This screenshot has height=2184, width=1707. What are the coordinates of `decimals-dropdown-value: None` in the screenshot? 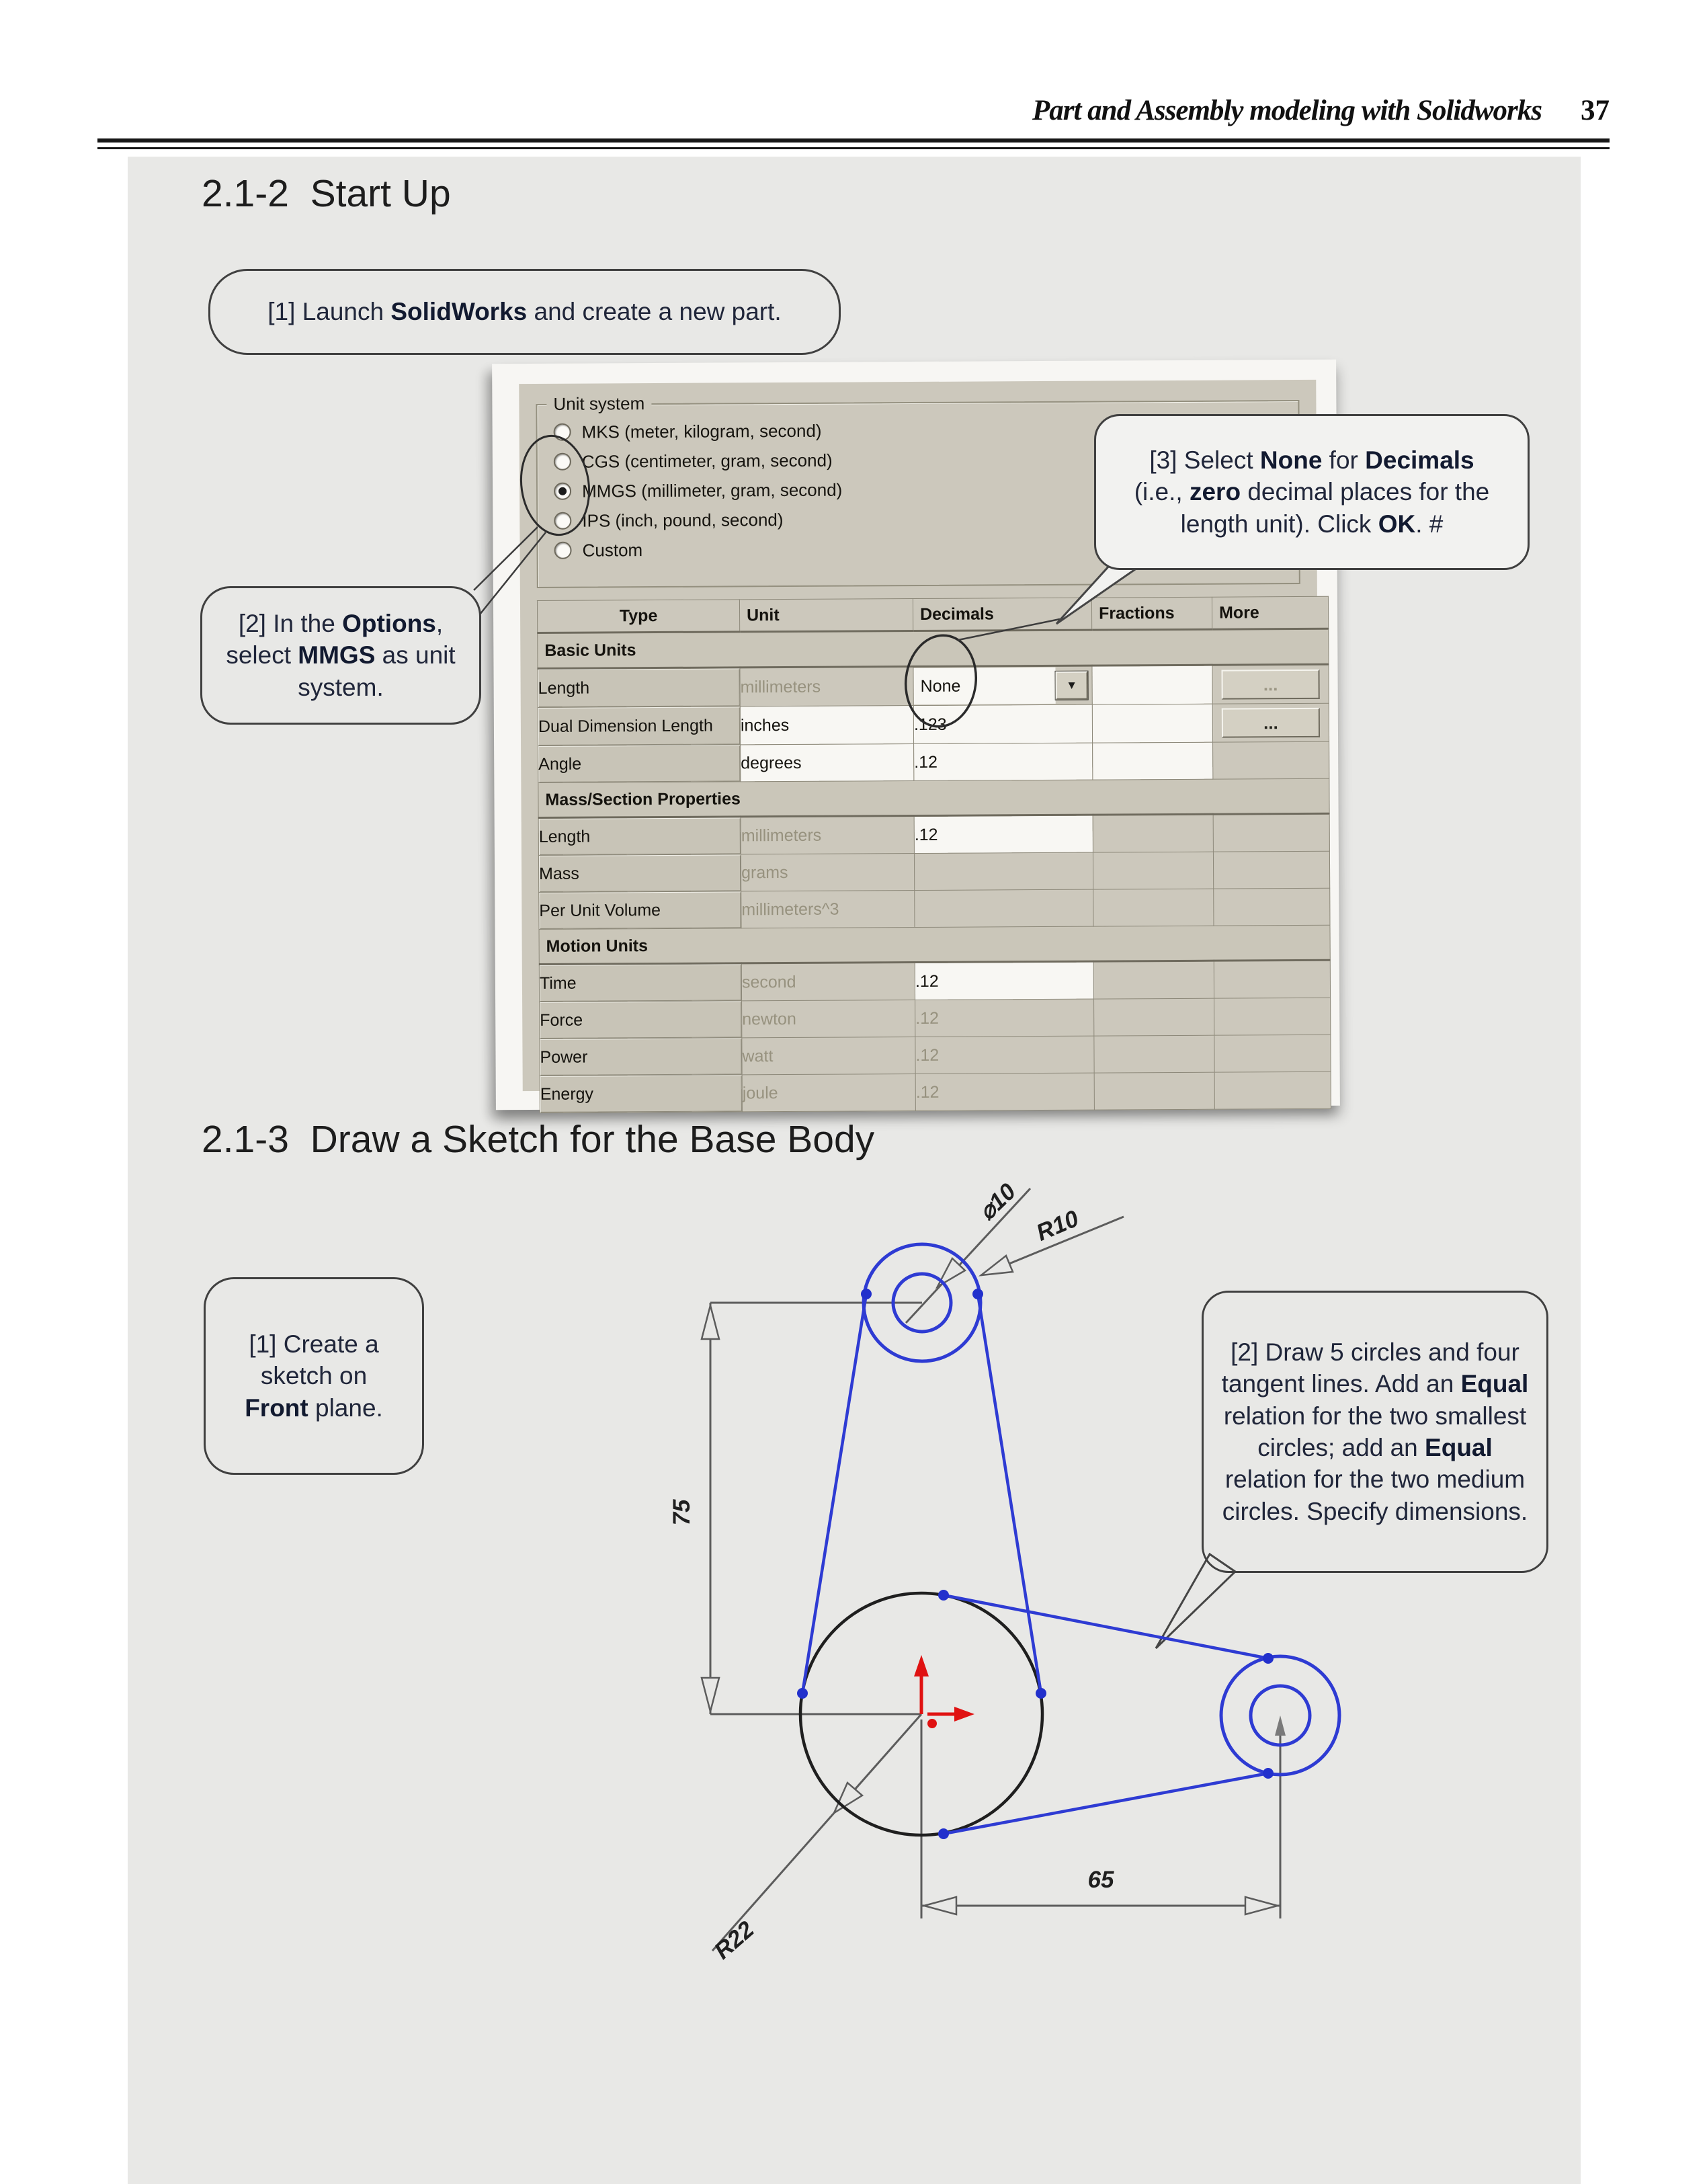 It's located at (984, 686).